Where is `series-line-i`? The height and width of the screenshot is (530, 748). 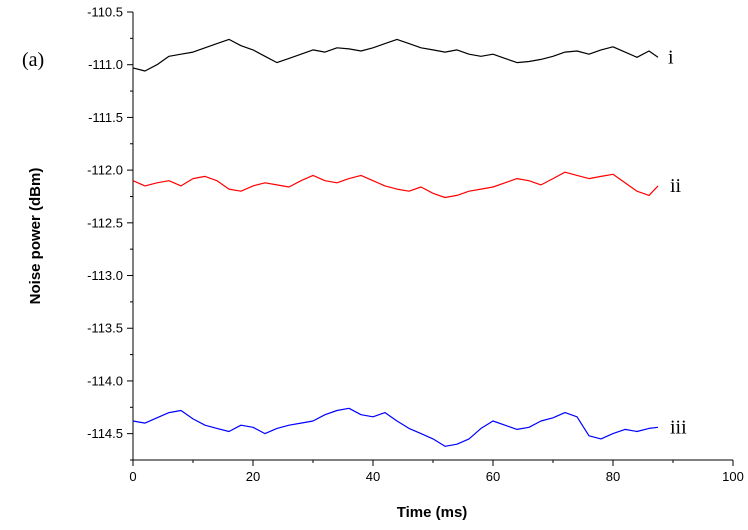 series-line-i is located at coordinates (395, 55).